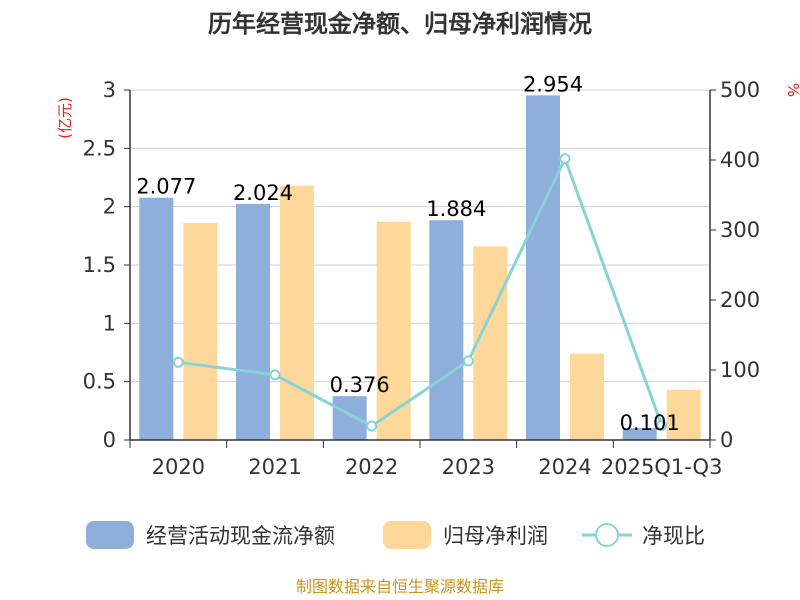 This screenshot has height=600, width=800. I want to click on right-tick-label: 100, so click(740, 370).